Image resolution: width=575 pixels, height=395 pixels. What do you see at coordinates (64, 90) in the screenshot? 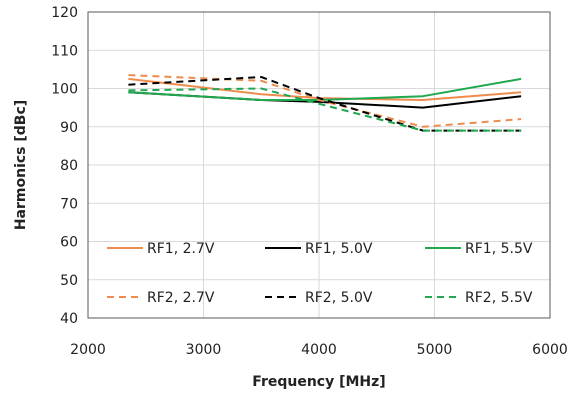
I see `y-tick-label: 100` at bounding box center [64, 90].